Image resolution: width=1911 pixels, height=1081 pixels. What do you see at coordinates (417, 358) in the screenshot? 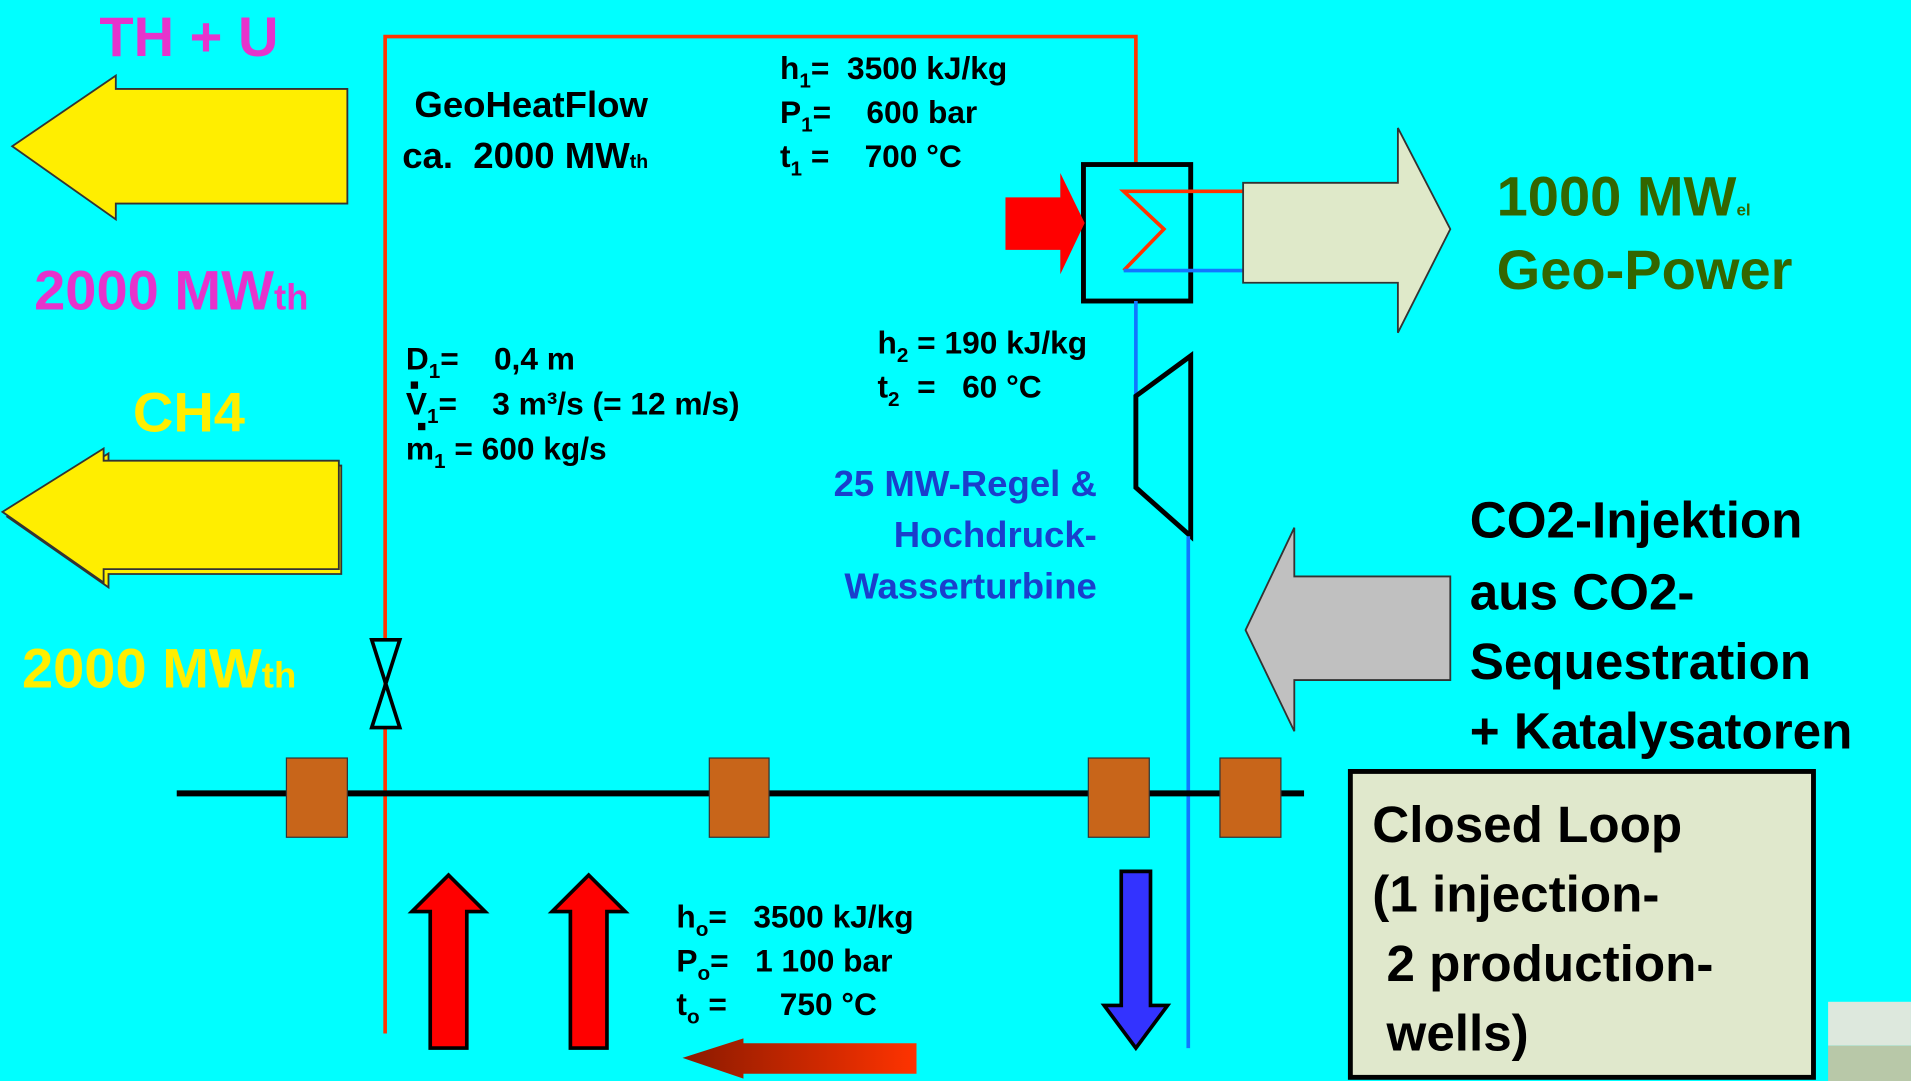
I see `symbol: D` at bounding box center [417, 358].